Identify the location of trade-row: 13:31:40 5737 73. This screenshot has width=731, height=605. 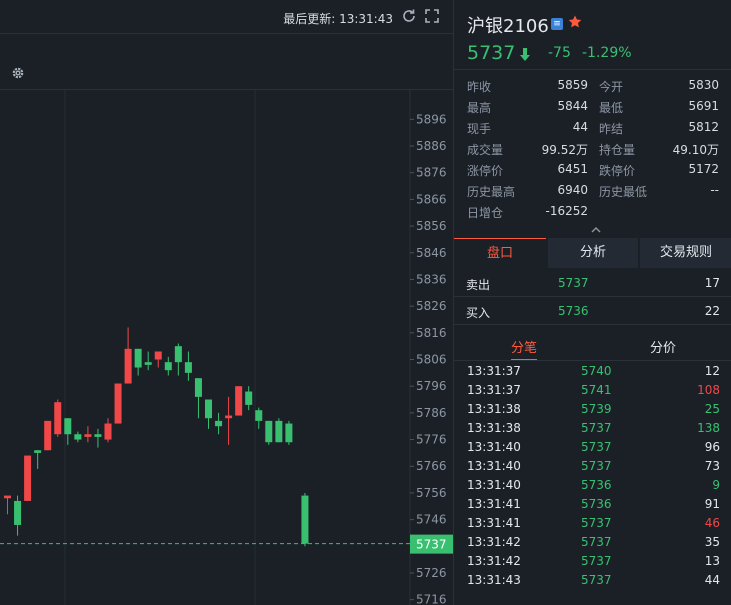
(592, 468).